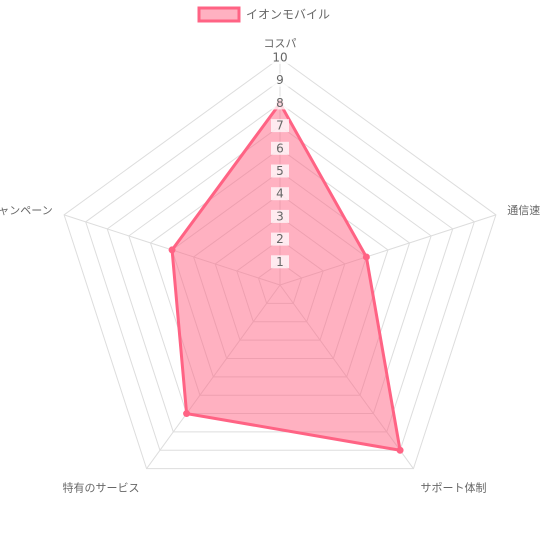 This screenshot has height=540, width=540. Describe the element at coordinates (280, 43) in the screenshot. I see `category-label: コスパ` at that location.